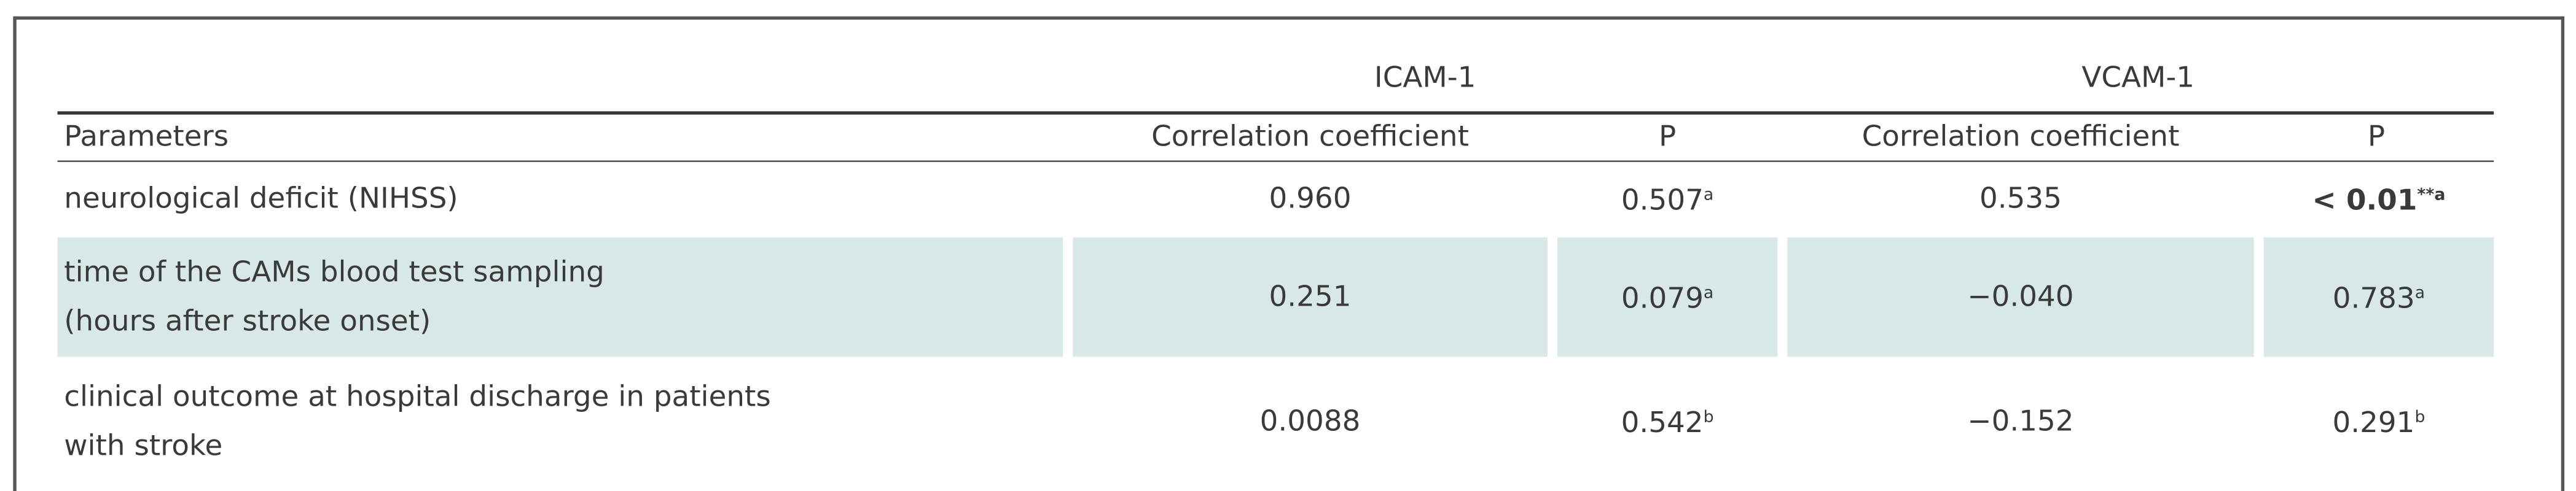 The width and height of the screenshot is (2576, 491). Describe the element at coordinates (2431, 196) in the screenshot. I see `footnote-mark: **a` at that location.